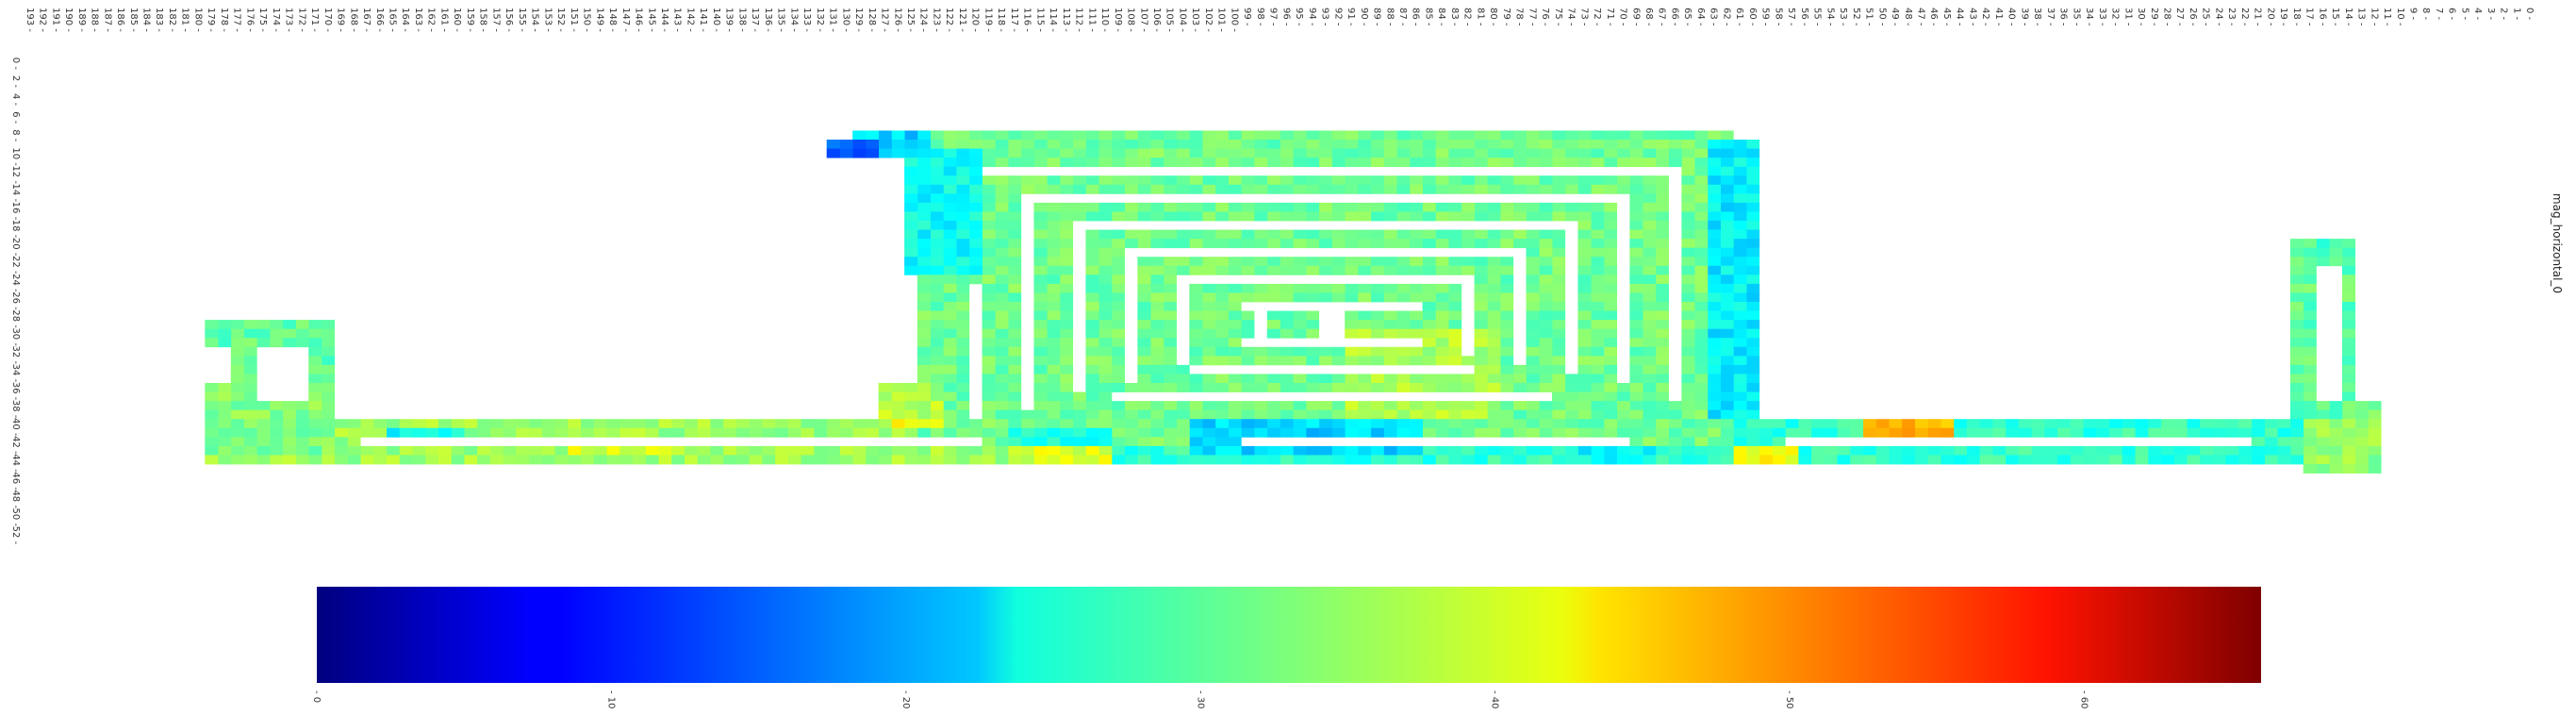 The width and height of the screenshot is (2576, 715). Describe the element at coordinates (905, 699) in the screenshot. I see `colorbar-tick-label: - 20` at that location.